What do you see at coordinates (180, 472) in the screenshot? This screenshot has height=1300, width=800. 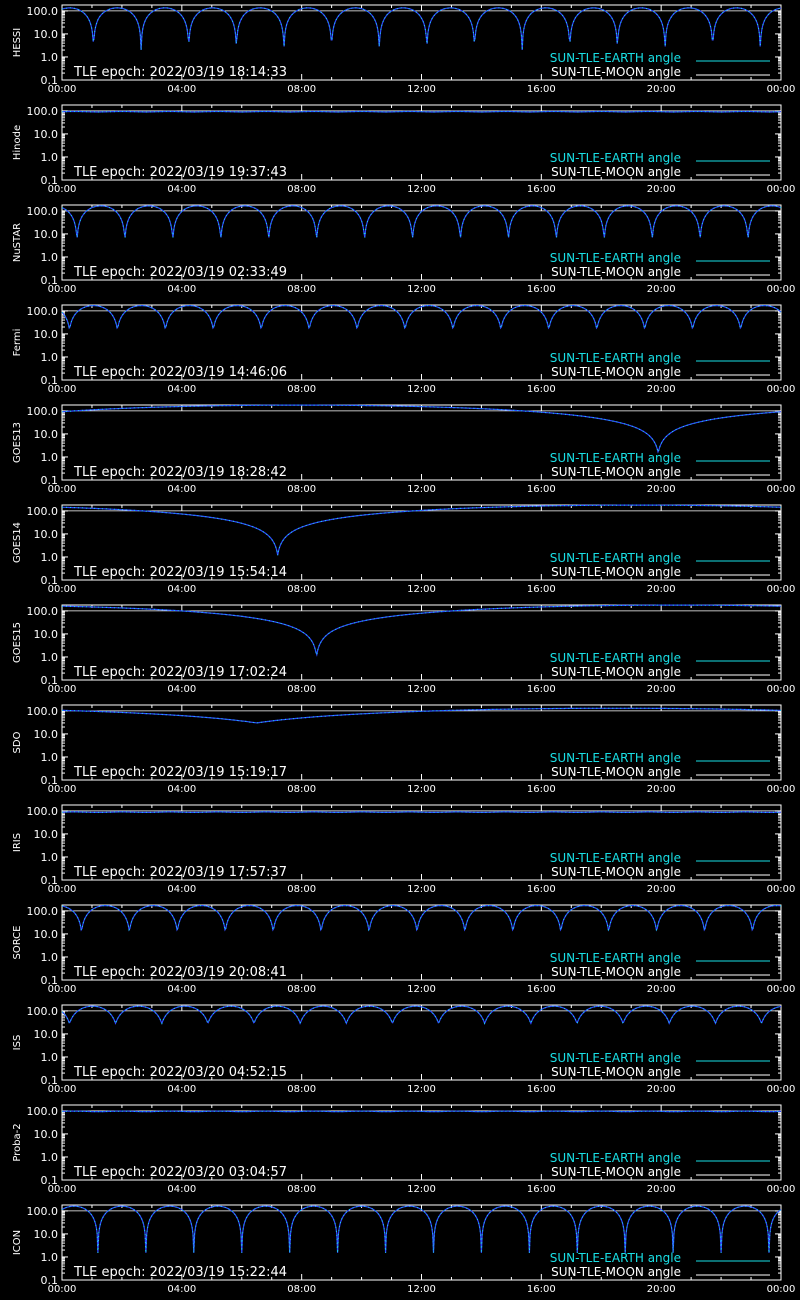 I see `tle-epoch-label: TLE epoch: 2022/03/19 18:28:42` at bounding box center [180, 472].